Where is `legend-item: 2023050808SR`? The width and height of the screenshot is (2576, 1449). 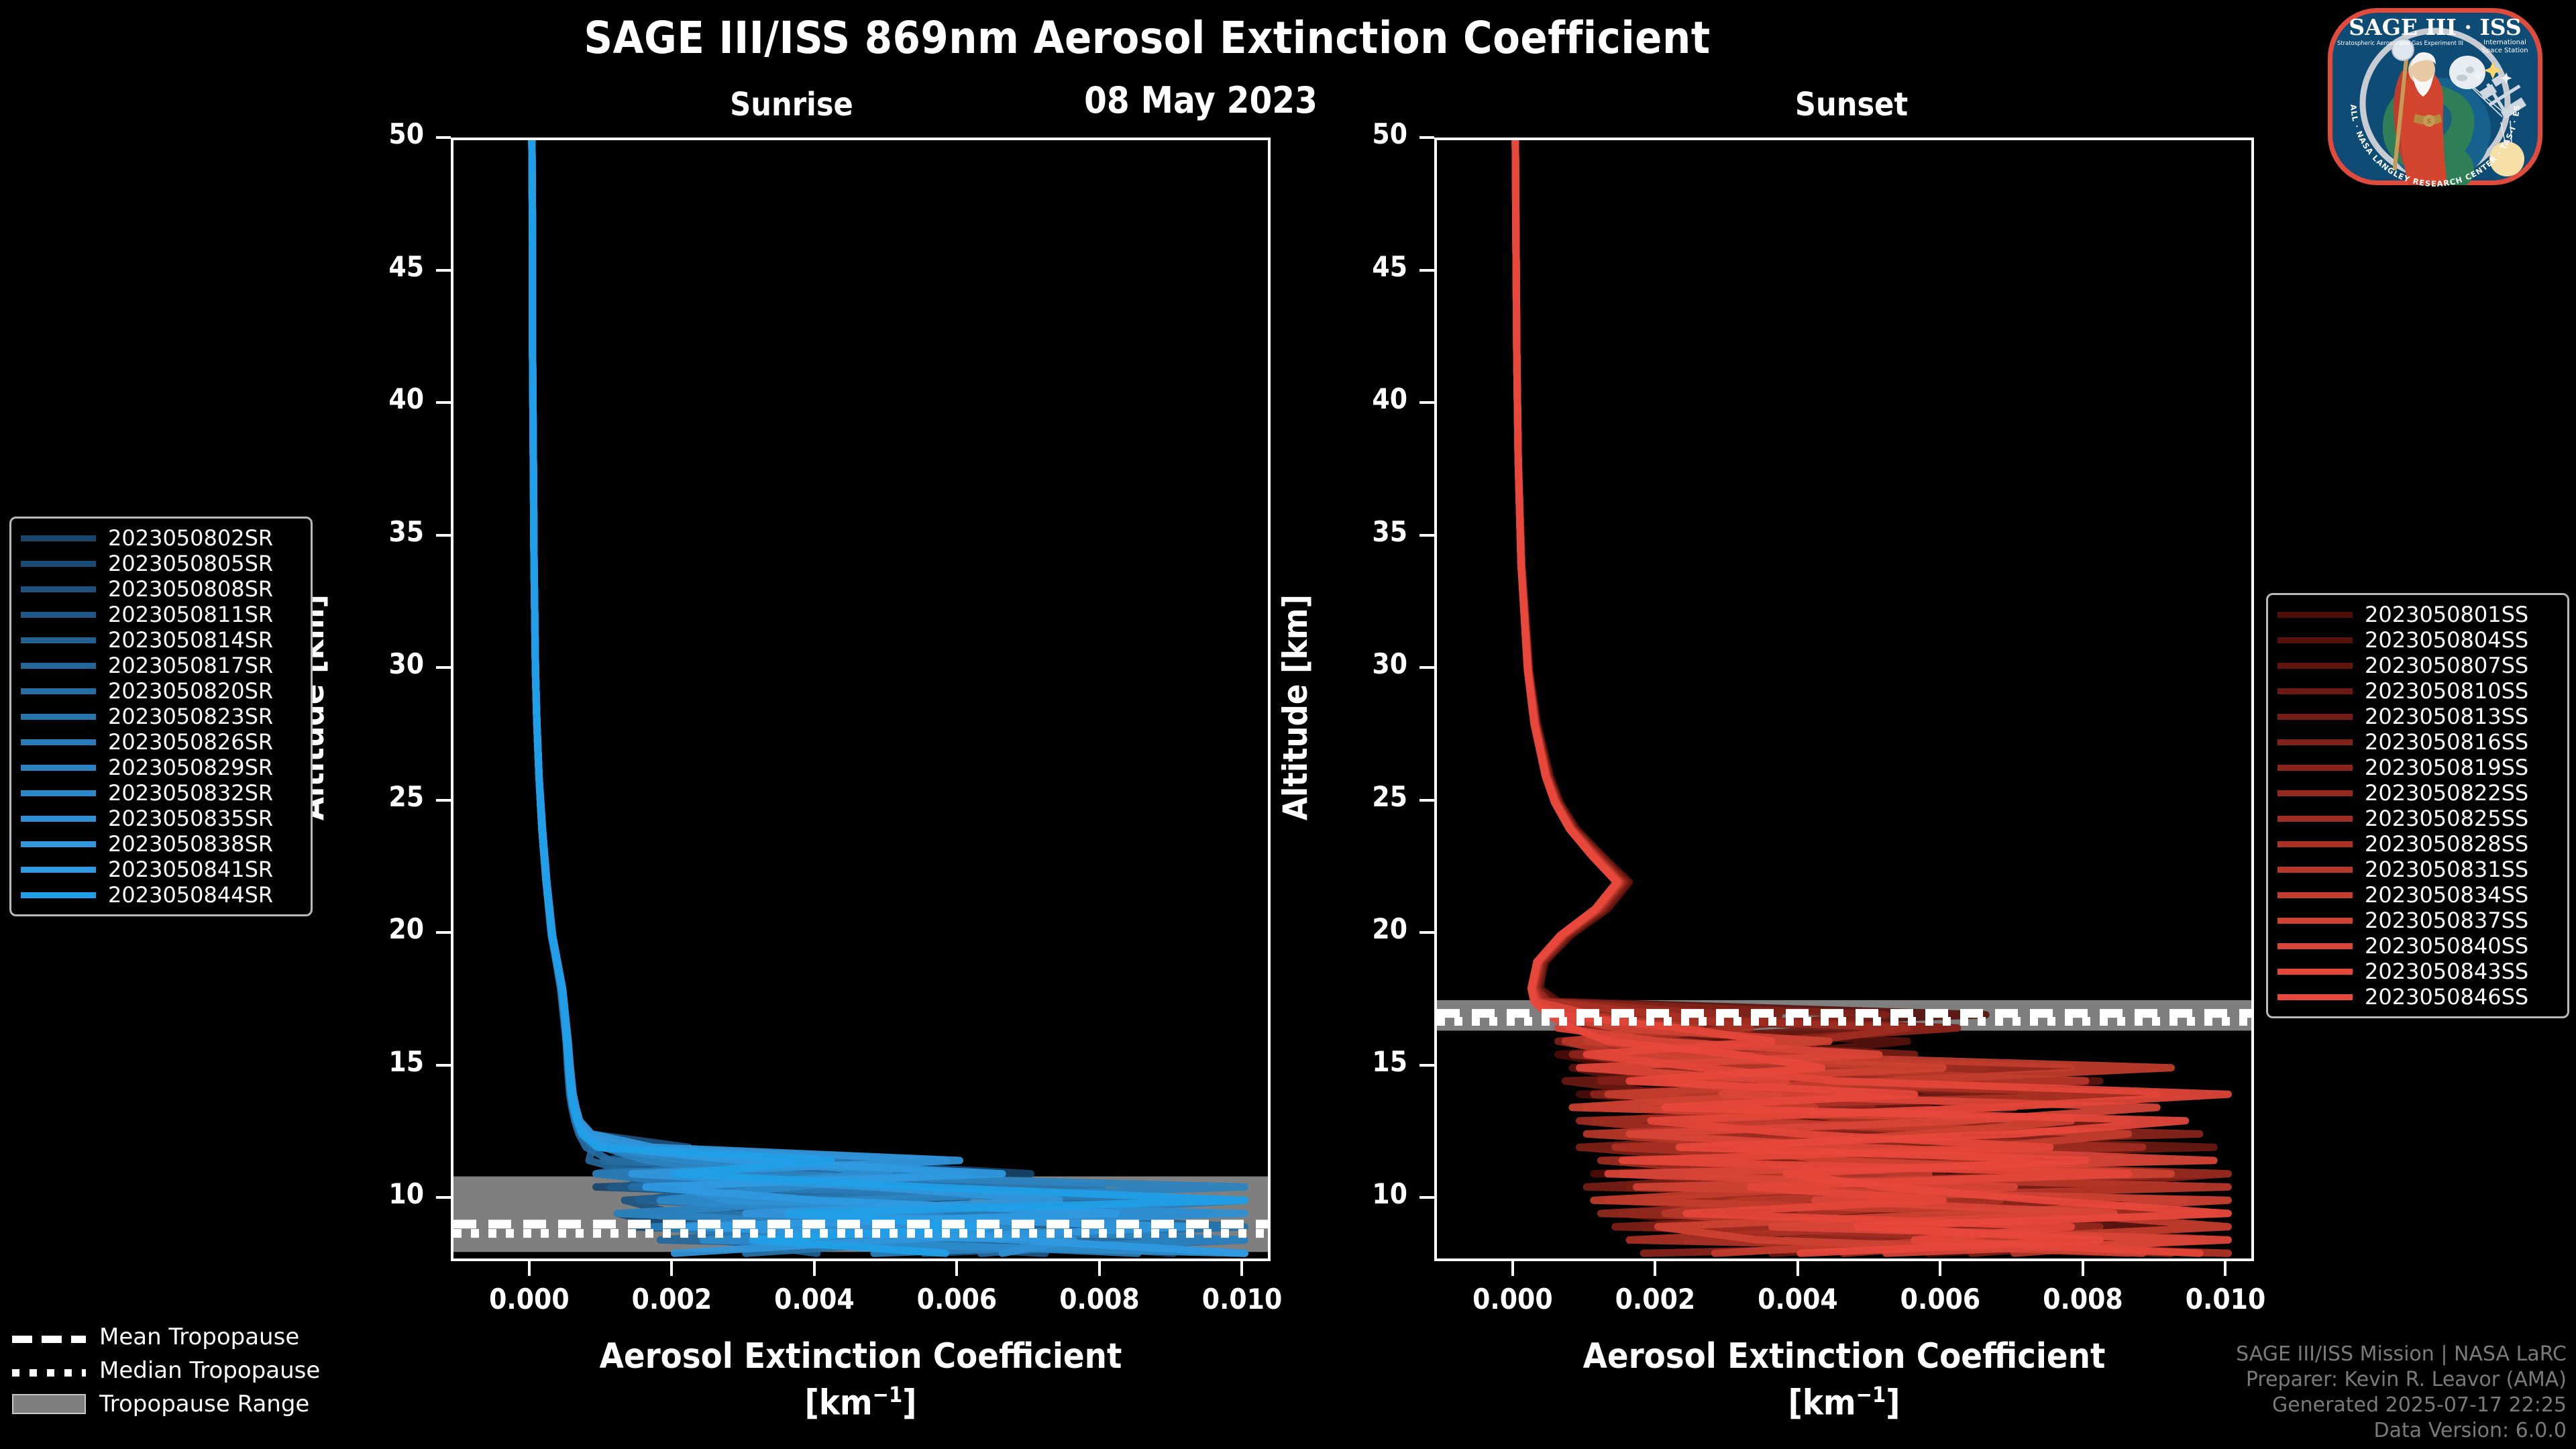
legend-item: 2023050808SR is located at coordinates (161, 589).